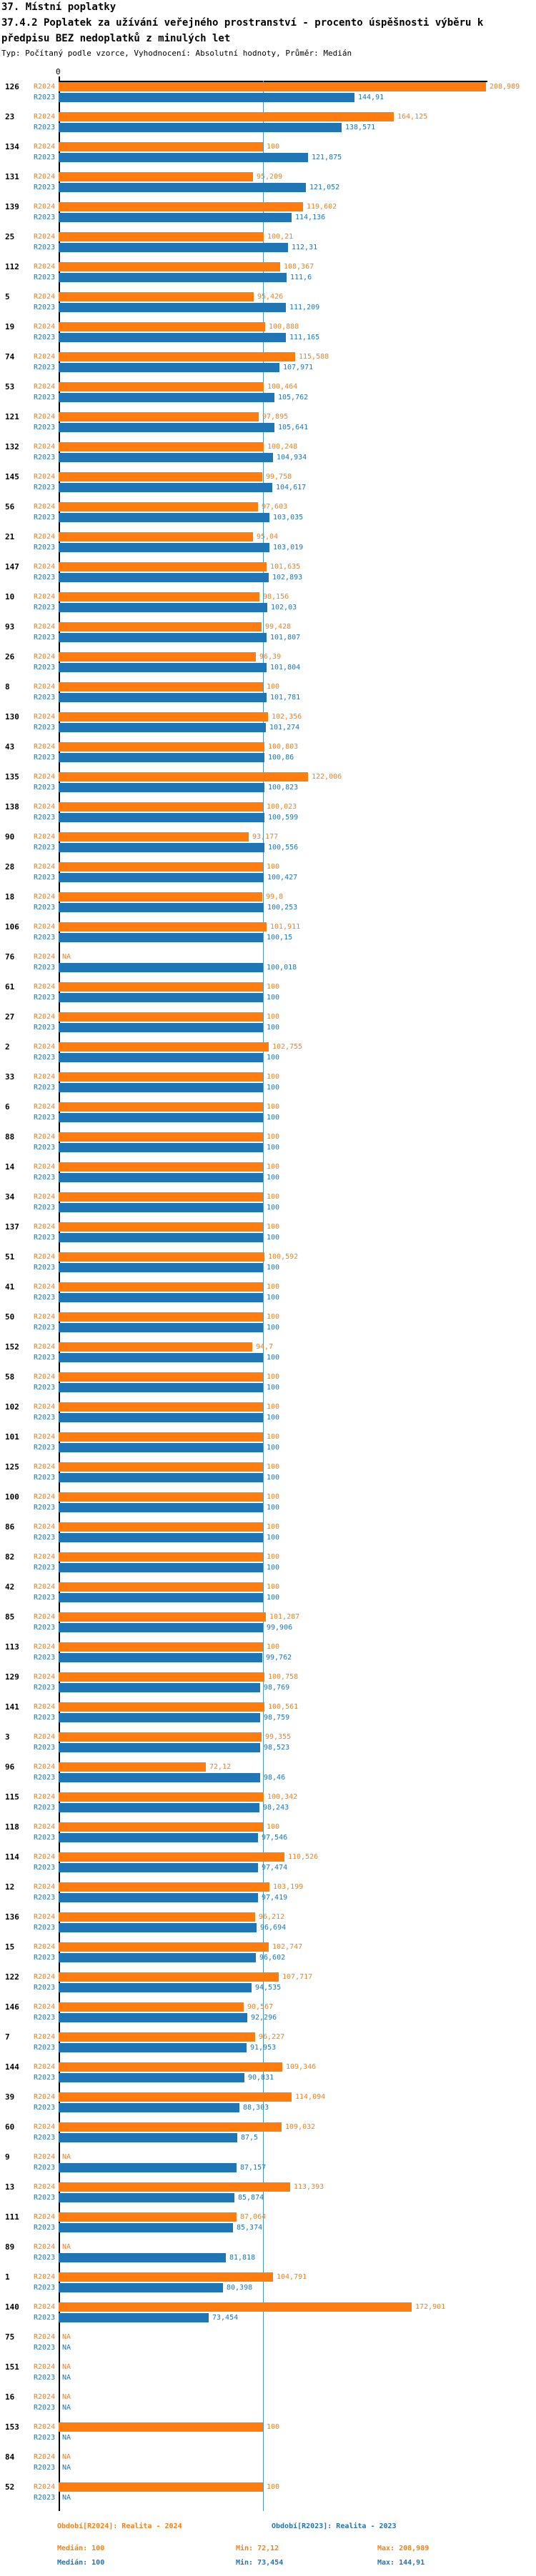  I want to click on chart-group: 26 R2024 96,39 R2023 101,804, so click(268, 667).